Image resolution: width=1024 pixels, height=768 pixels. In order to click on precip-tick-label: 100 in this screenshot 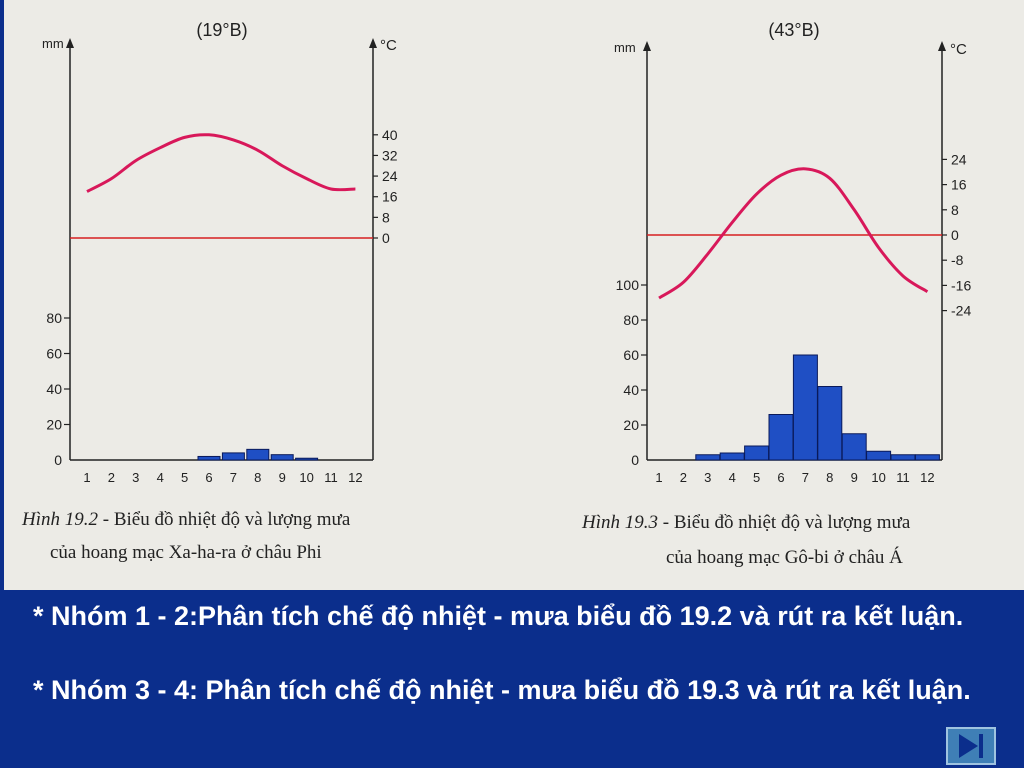, I will do `click(628, 285)`.